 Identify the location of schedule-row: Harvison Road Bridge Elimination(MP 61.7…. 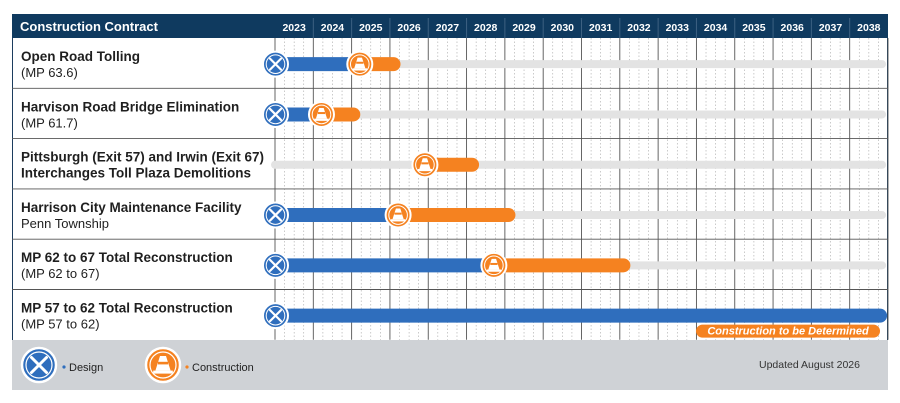
(454, 114).